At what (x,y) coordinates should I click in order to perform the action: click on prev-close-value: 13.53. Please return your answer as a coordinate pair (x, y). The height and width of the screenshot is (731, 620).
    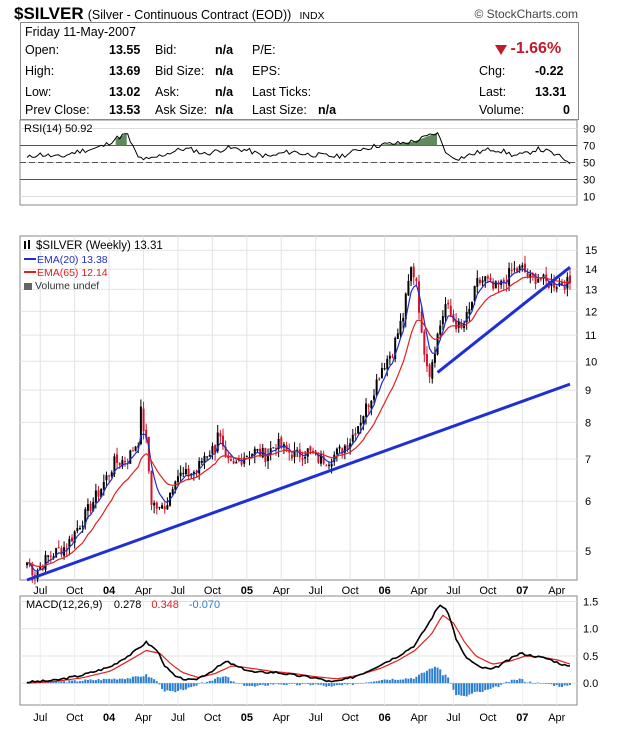
    Looking at the image, I should click on (125, 110).